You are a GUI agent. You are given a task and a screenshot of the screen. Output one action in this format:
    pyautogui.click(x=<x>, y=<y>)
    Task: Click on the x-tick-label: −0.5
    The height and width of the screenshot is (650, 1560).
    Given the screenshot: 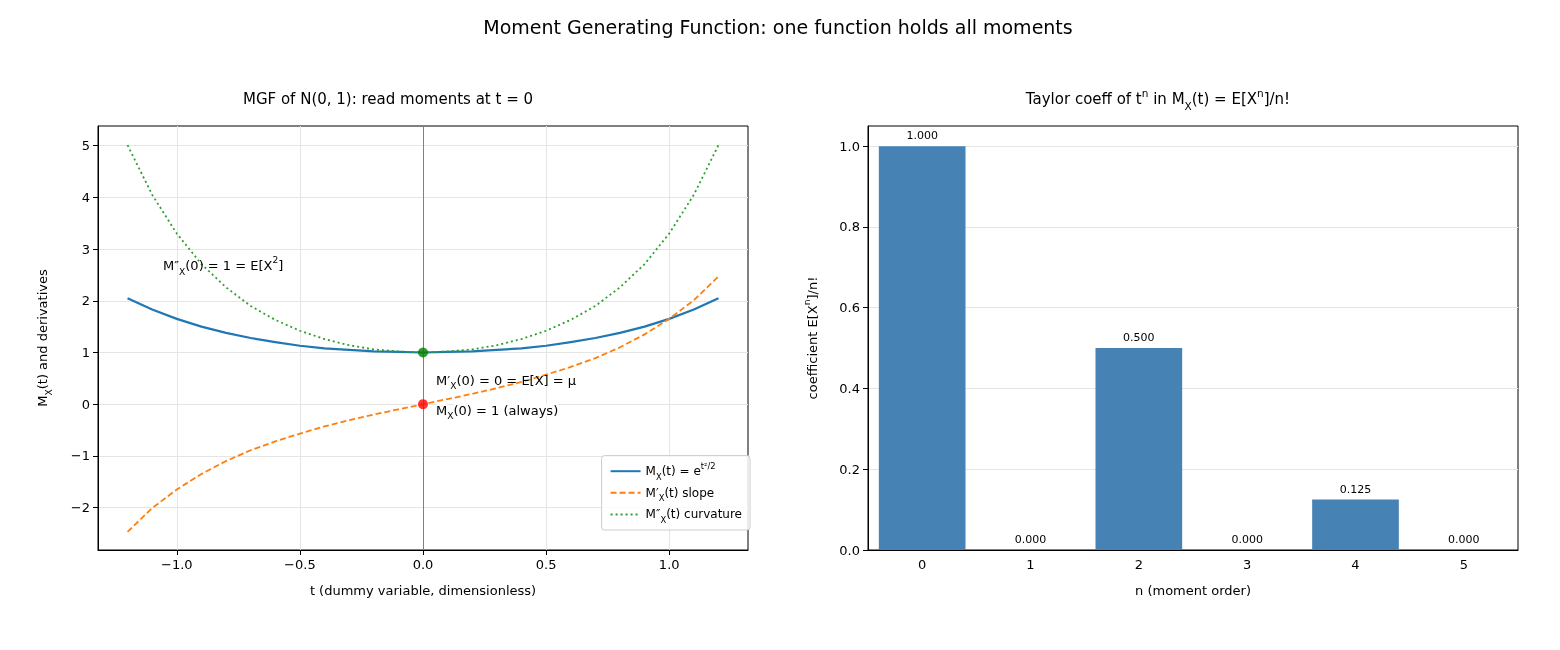 What is the action you would take?
    pyautogui.click(x=300, y=564)
    